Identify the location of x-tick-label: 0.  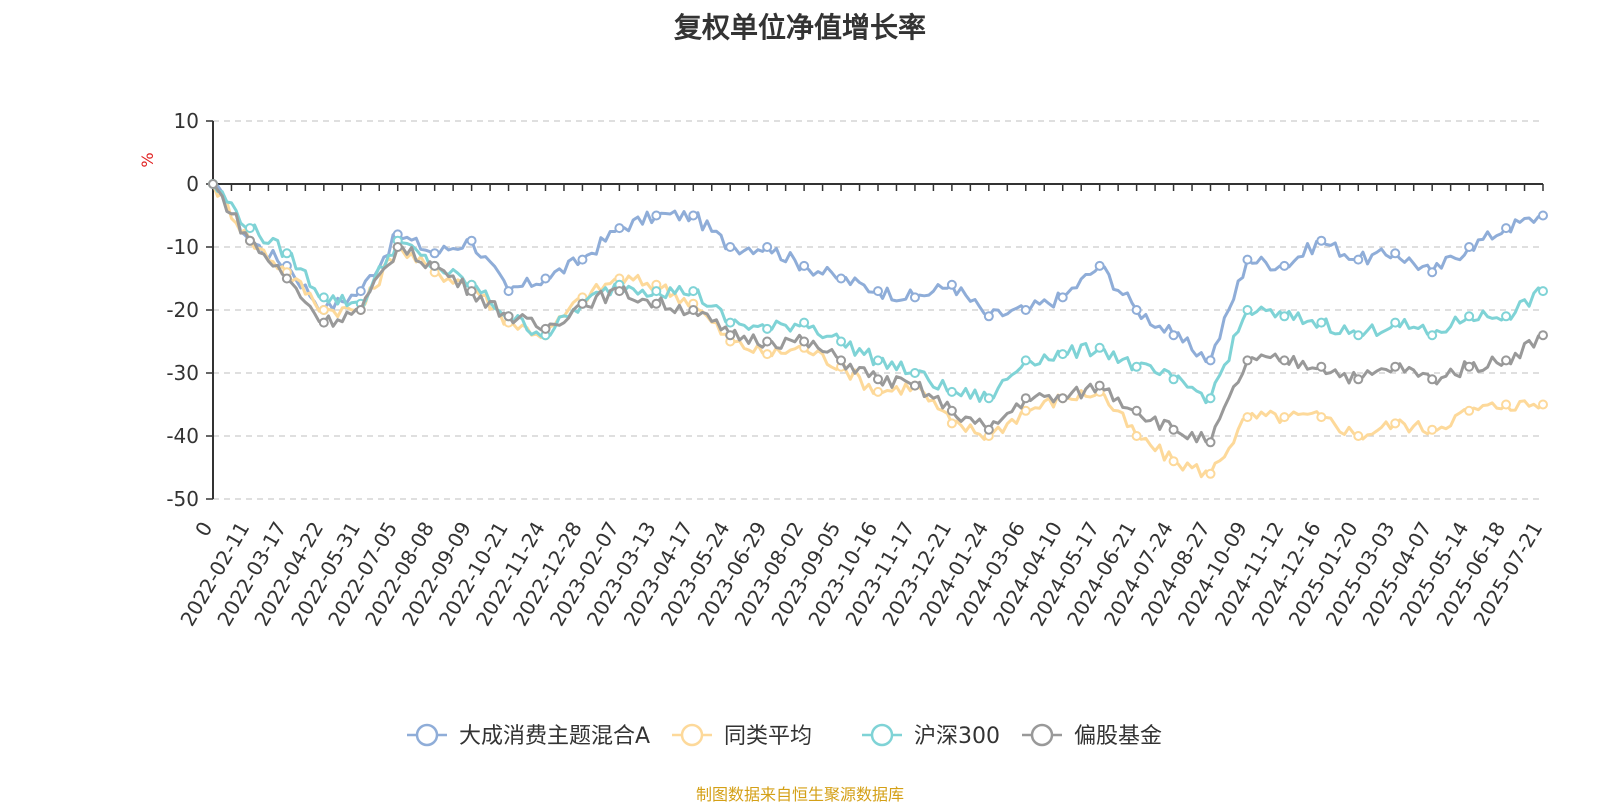
(203, 529).